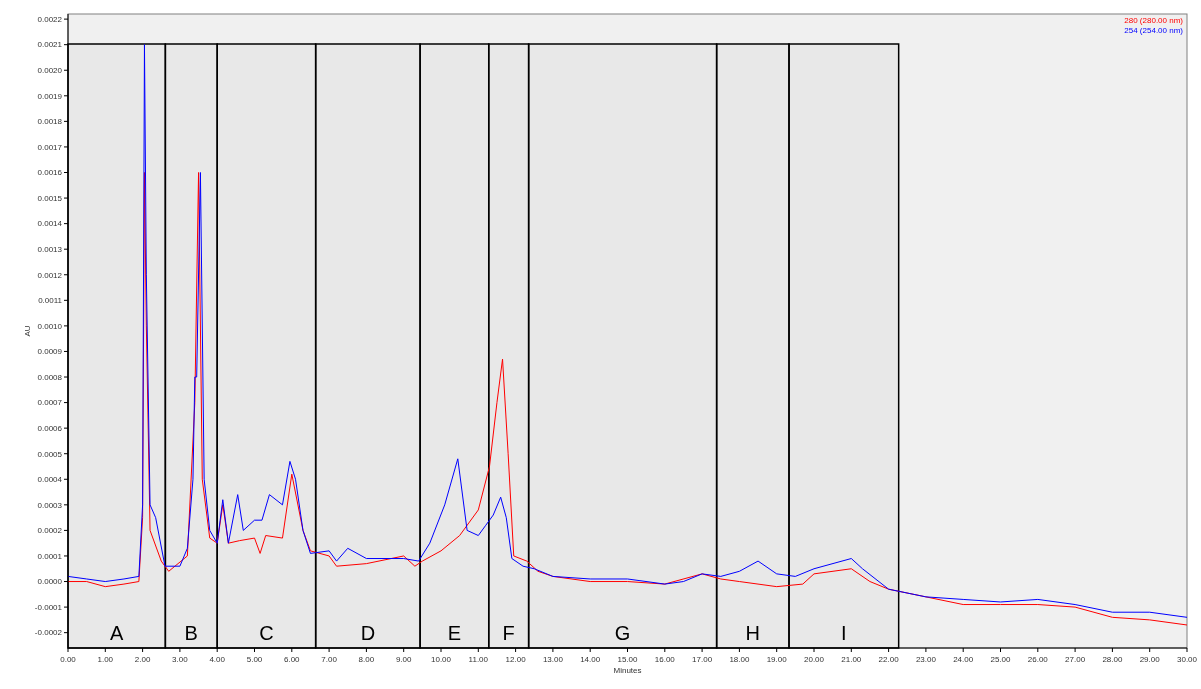 The height and width of the screenshot is (689, 1201). I want to click on x-tick-label: 14.00, so click(590, 659).